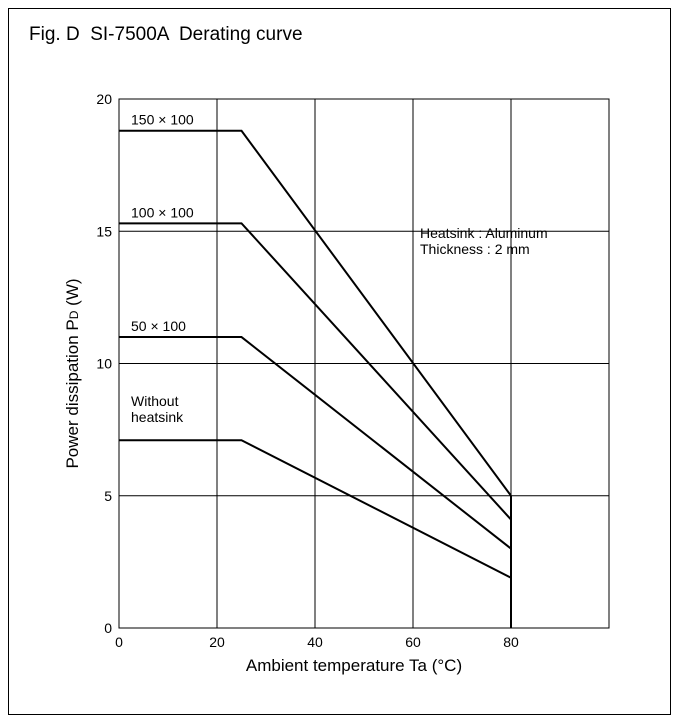 Image resolution: width=681 pixels, height=723 pixels. I want to click on series-label: heatsink, so click(157, 417).